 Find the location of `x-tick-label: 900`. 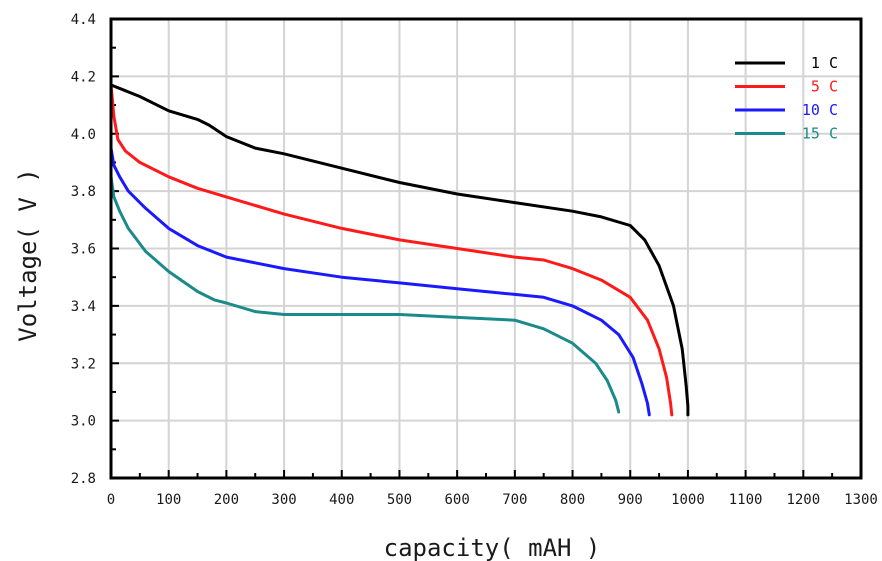

x-tick-label: 900 is located at coordinates (630, 500).